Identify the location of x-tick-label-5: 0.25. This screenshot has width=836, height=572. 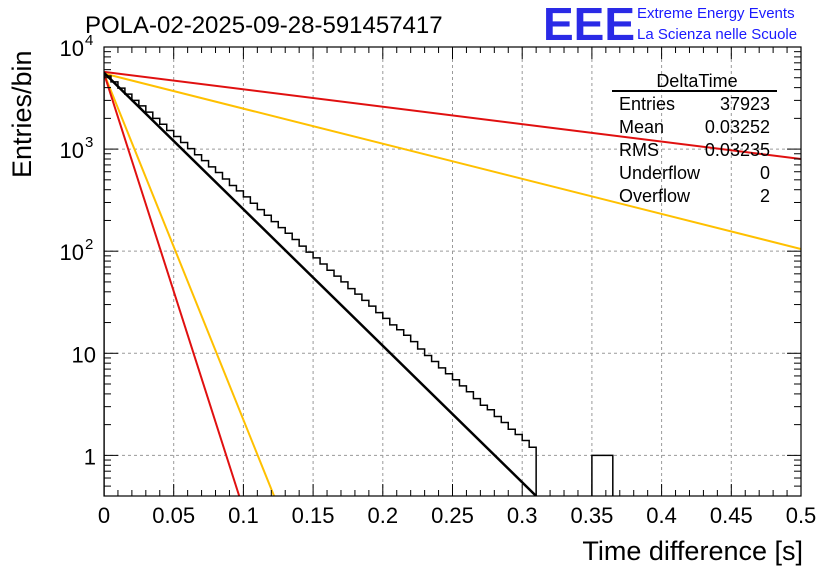
(452, 515).